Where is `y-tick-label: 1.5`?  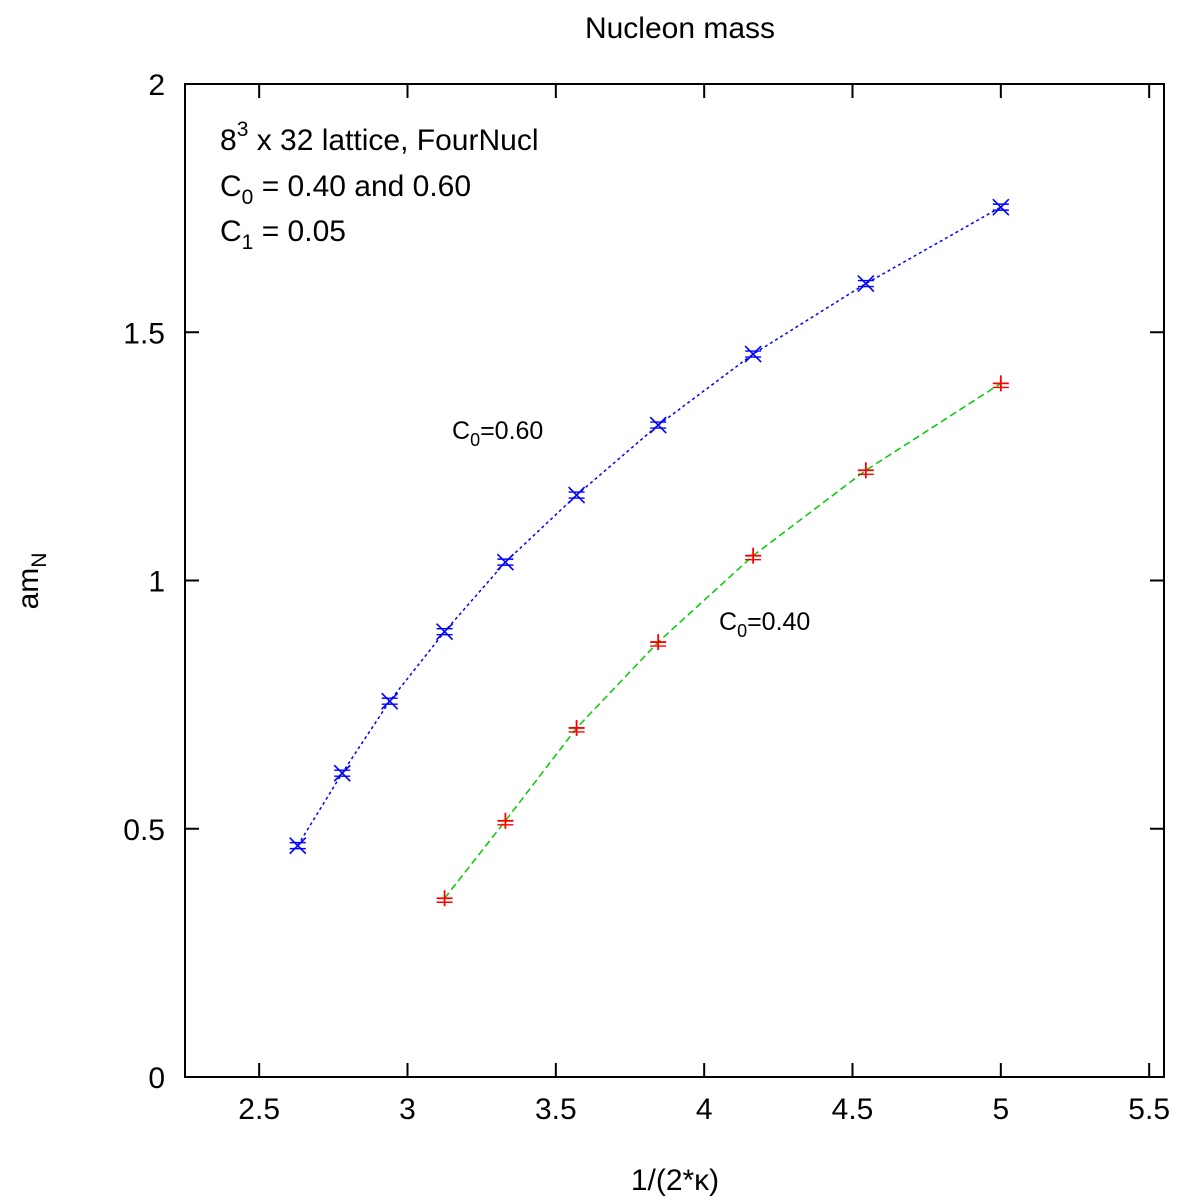 y-tick-label: 1.5 is located at coordinates (144, 333).